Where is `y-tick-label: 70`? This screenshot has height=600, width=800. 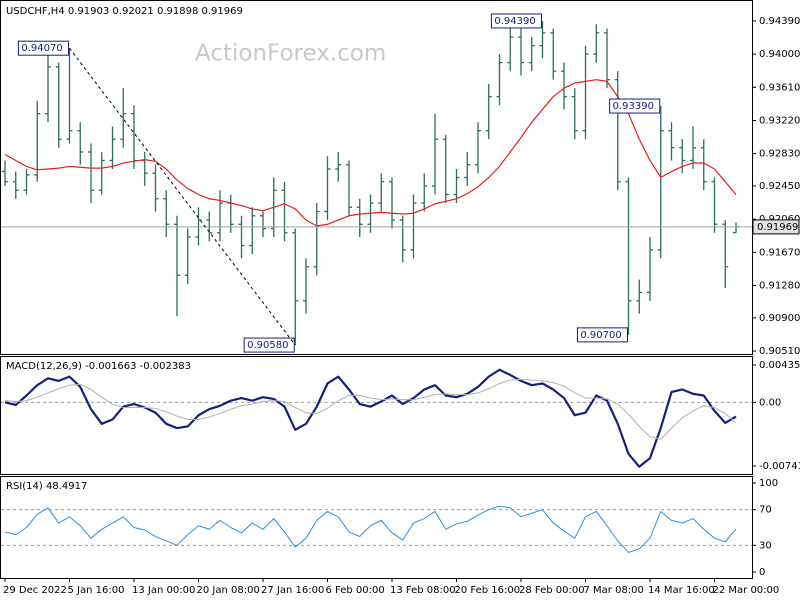 y-tick-label: 70 is located at coordinates (765, 510).